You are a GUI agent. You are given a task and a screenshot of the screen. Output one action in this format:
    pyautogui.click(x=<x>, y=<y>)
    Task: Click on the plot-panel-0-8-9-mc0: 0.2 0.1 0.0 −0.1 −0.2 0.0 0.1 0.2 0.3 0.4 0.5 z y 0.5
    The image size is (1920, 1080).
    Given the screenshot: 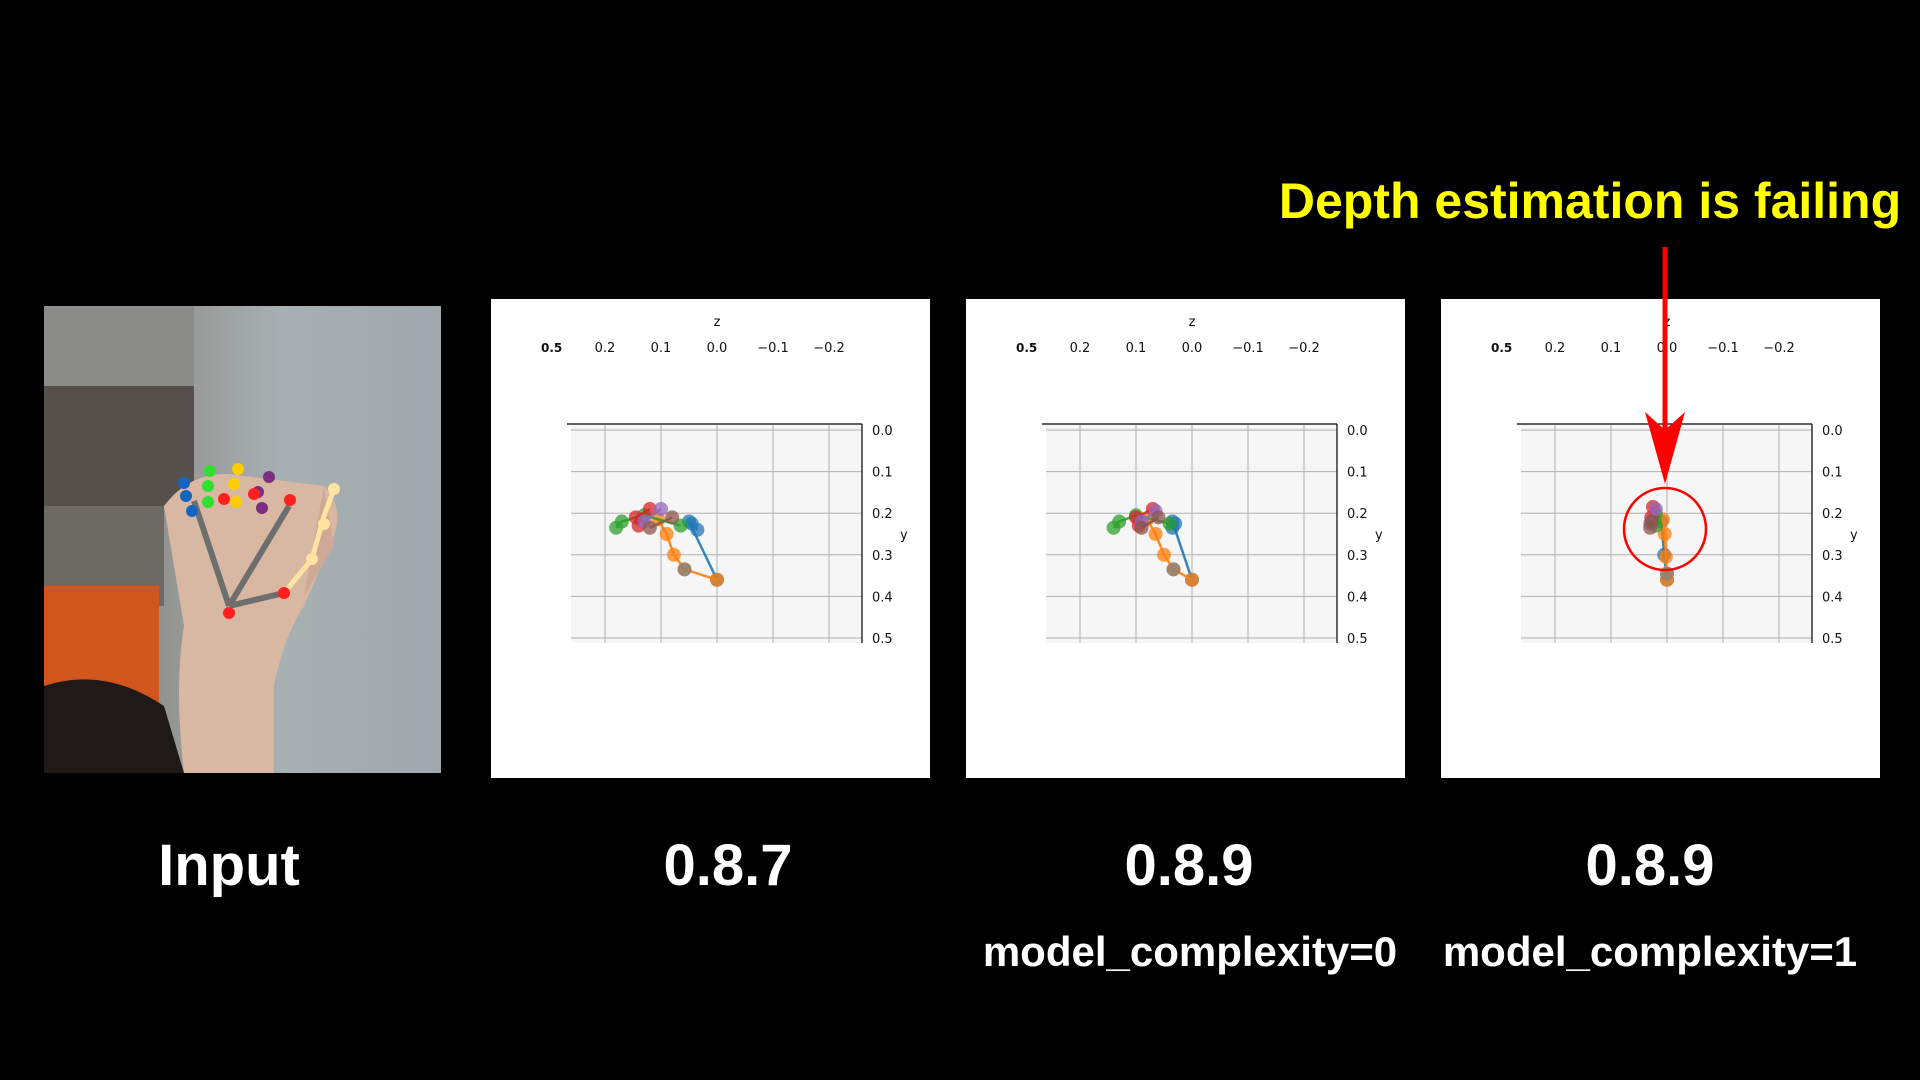 What is the action you would take?
    pyautogui.click(x=1185, y=538)
    